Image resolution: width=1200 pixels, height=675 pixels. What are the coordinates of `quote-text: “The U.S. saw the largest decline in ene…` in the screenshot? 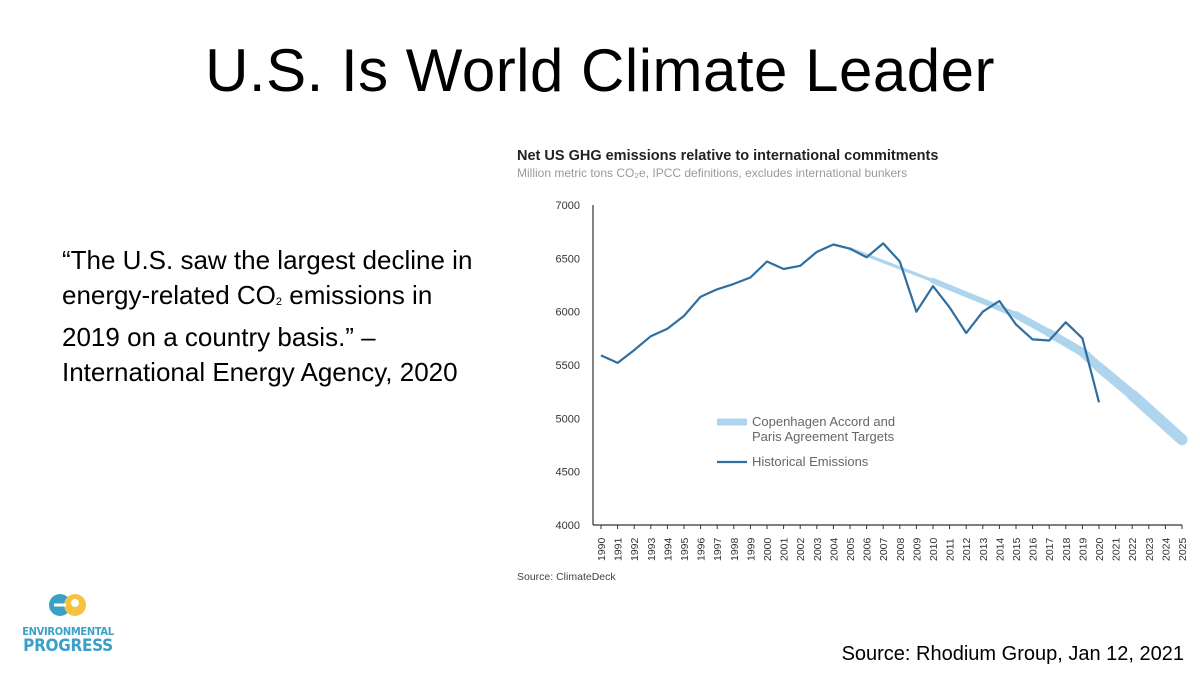 It's located at (277, 316).